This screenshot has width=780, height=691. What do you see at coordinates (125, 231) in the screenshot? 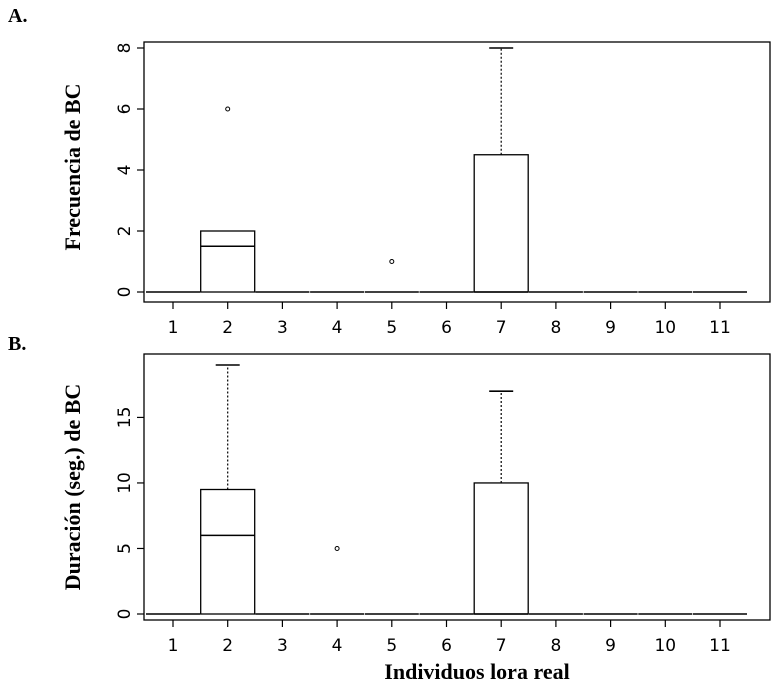
I see `y-tick-label: 2` at bounding box center [125, 231].